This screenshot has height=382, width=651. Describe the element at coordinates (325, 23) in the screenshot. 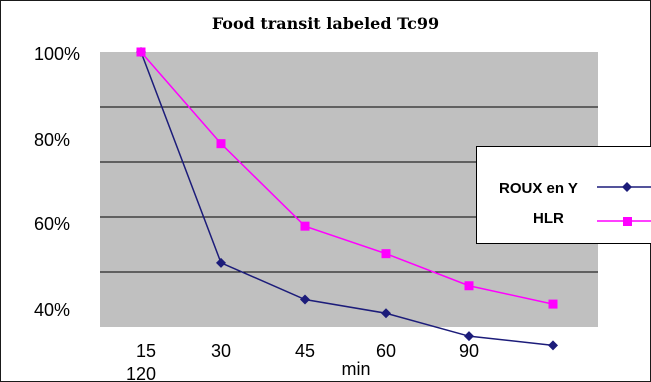

I see `chart-title: Food transit labeled Tc99` at that location.